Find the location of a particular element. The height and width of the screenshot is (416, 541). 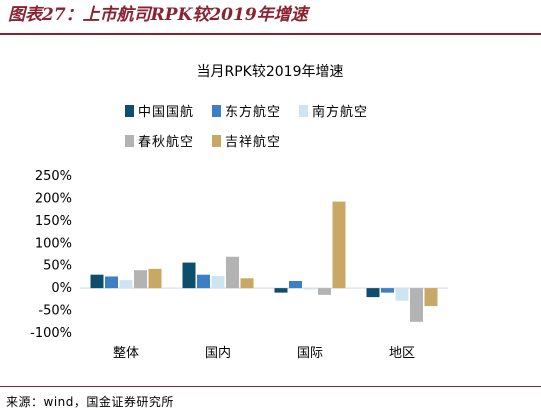

source-note: 来源：wind，国金证券研究所 is located at coordinates (90, 402).